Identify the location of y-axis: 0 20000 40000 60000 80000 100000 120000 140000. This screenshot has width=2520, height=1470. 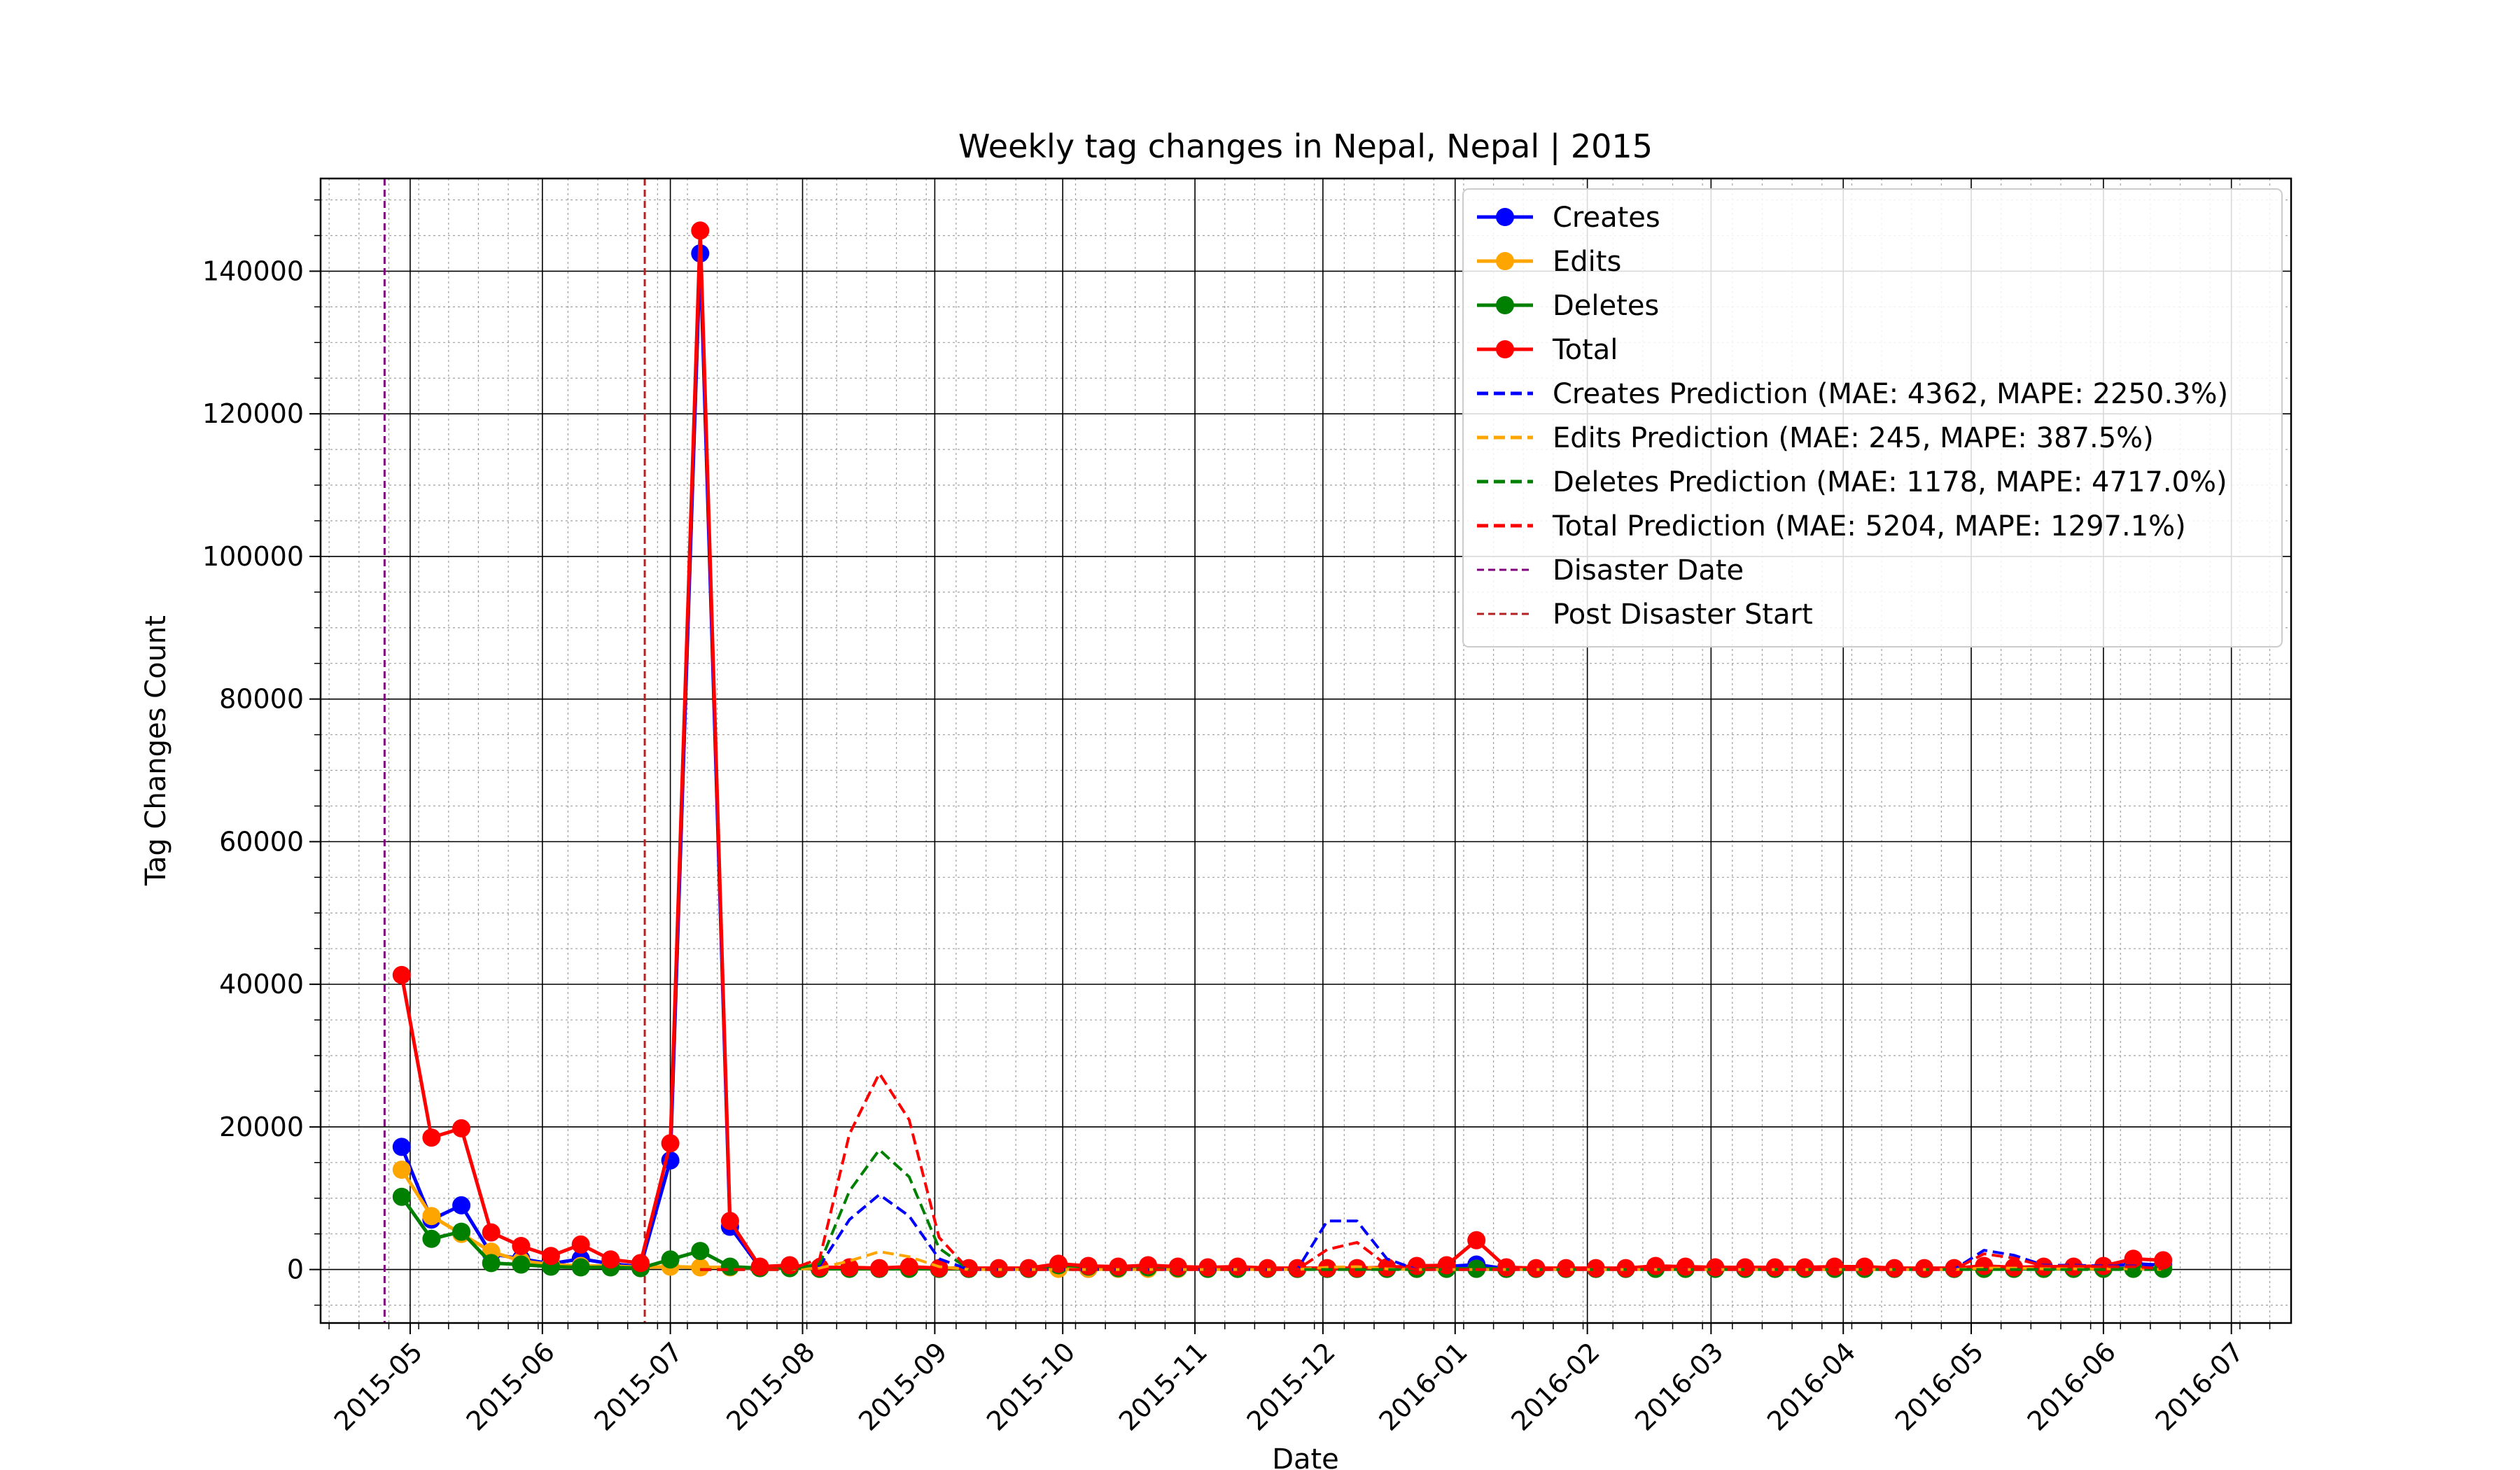
(261, 752).